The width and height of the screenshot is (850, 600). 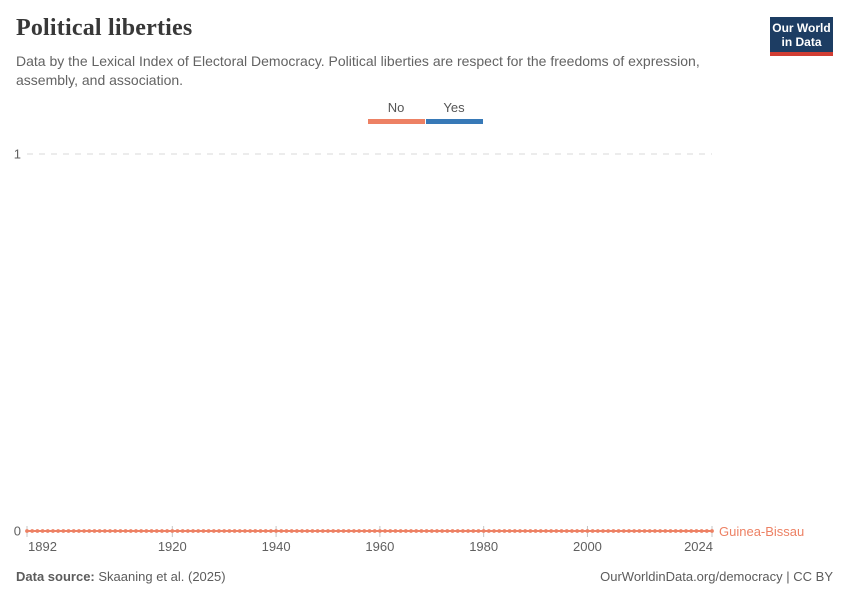 I want to click on owid-logo: Our World in Data, so click(x=801, y=36).